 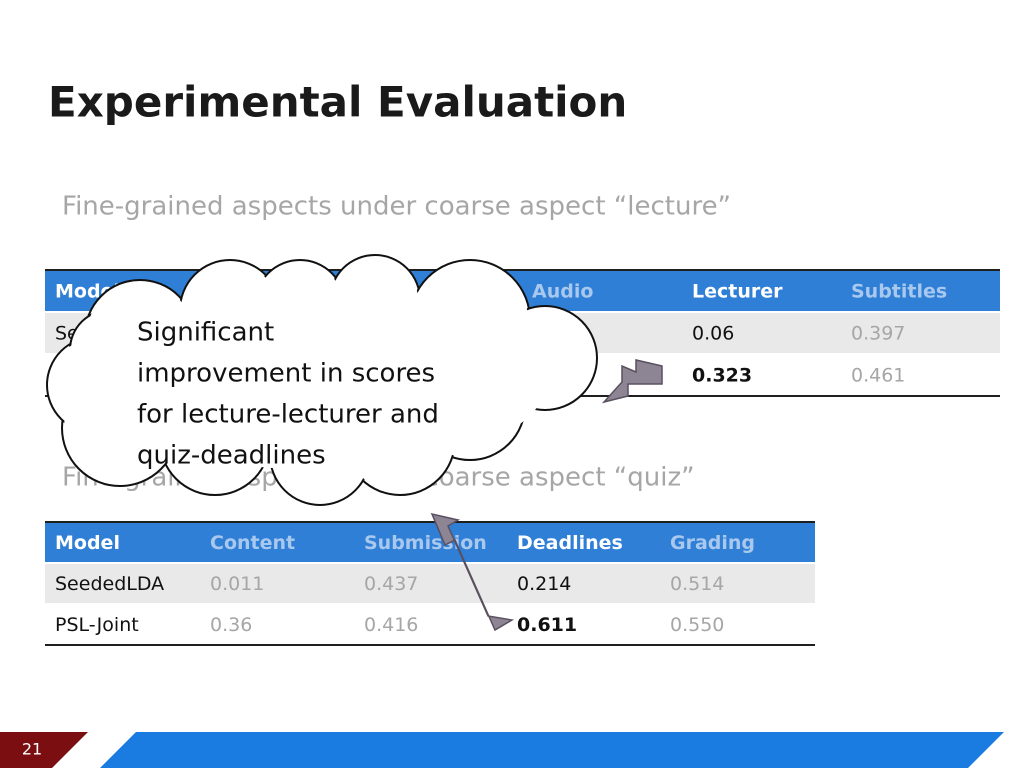 I want to click on column-header: Lecturer, so click(x=737, y=292).